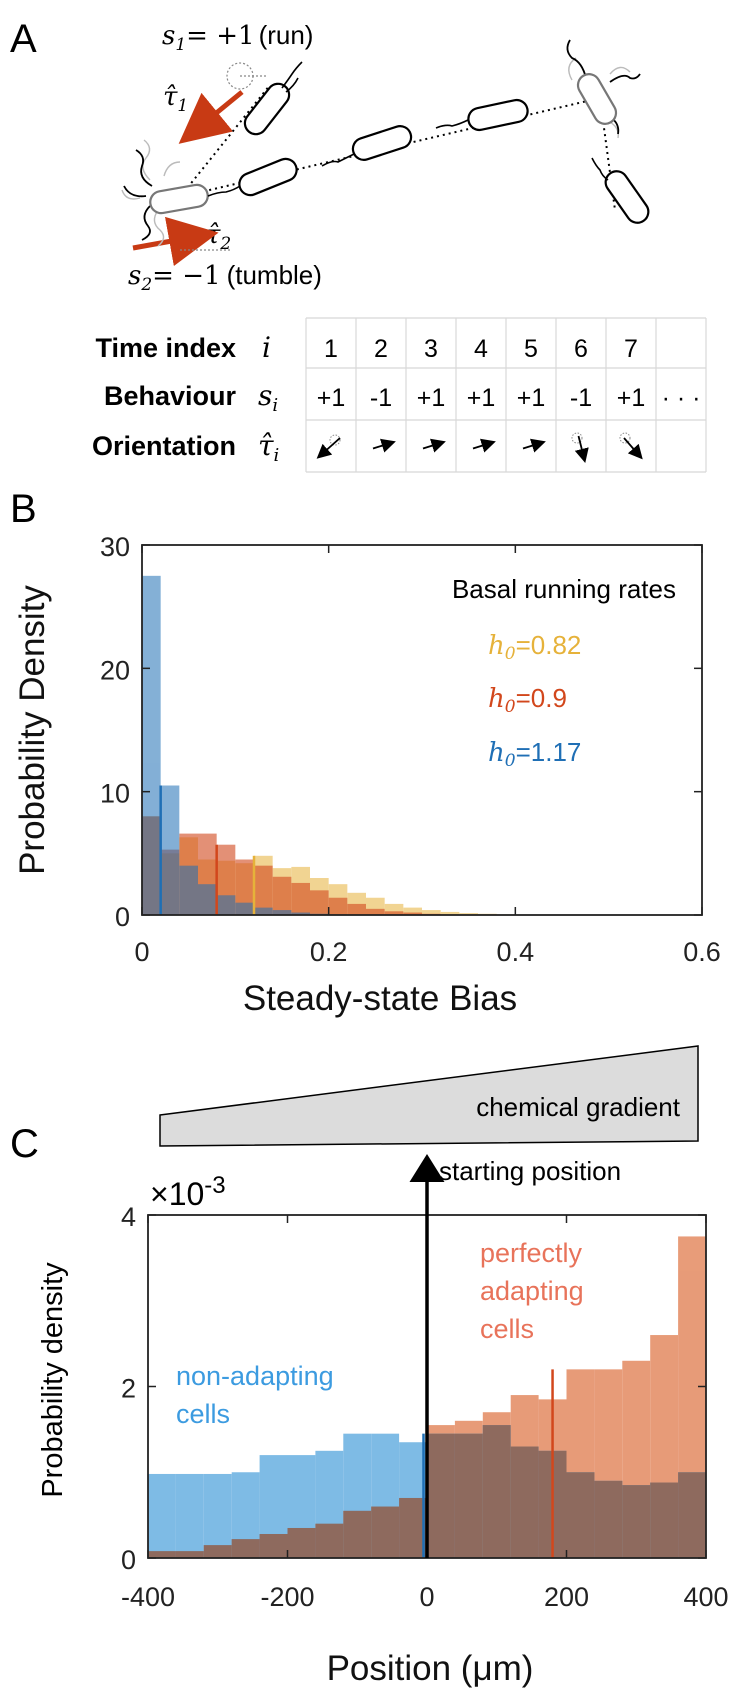  I want to click on row-header-behaviour: Behaviour, so click(170, 396).